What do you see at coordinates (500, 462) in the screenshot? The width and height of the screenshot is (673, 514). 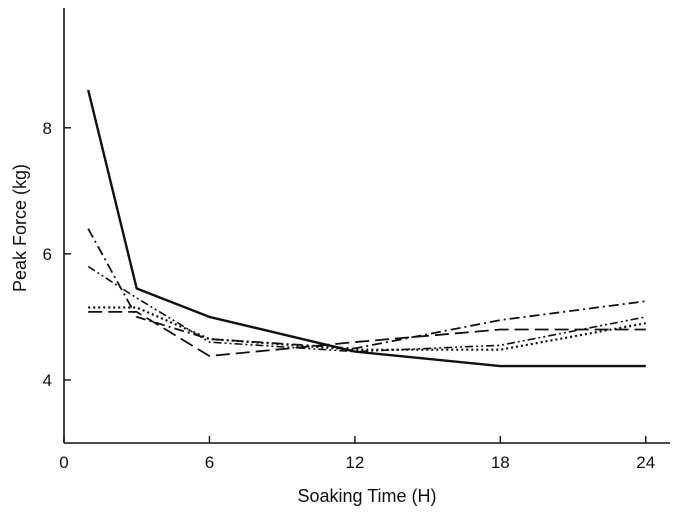 I see `x-tick-label: 18` at bounding box center [500, 462].